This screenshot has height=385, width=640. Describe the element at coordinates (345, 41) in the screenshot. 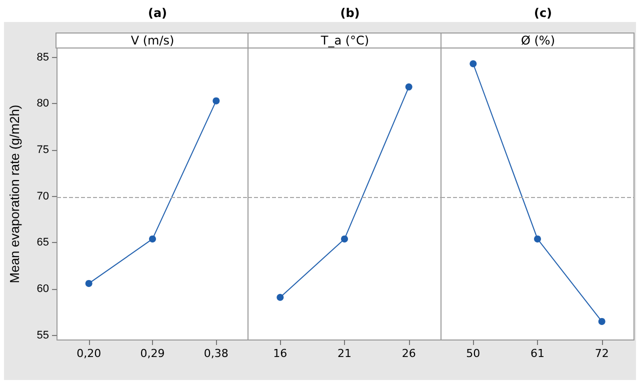

I see `chart-subtitle: T_a (°C)` at that location.